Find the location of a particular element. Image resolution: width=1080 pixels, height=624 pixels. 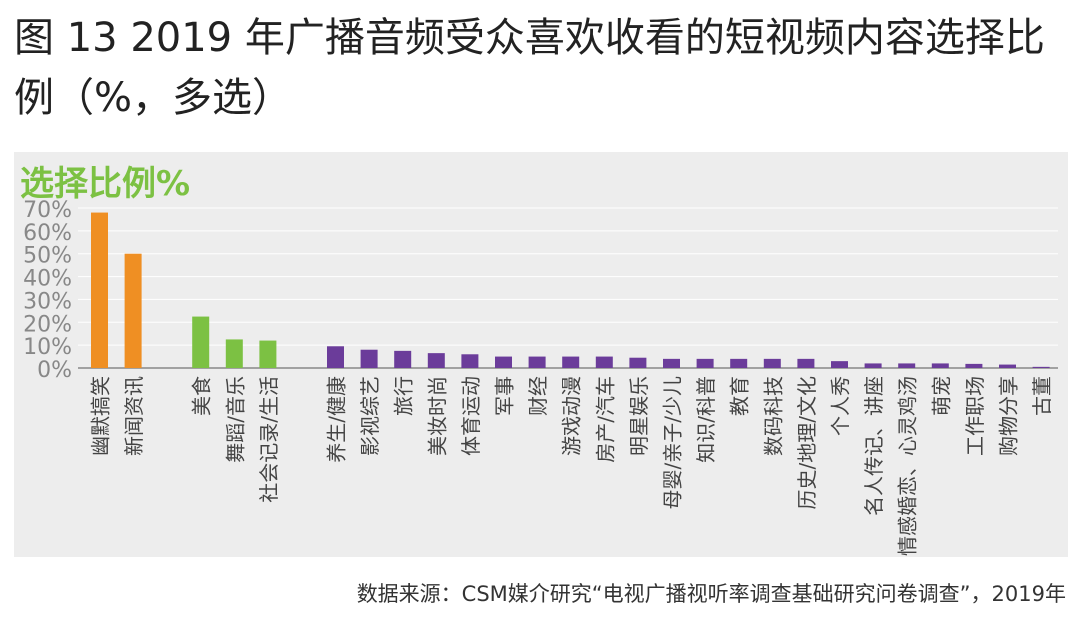

y-tick-label: 0% is located at coordinates (54, 370).